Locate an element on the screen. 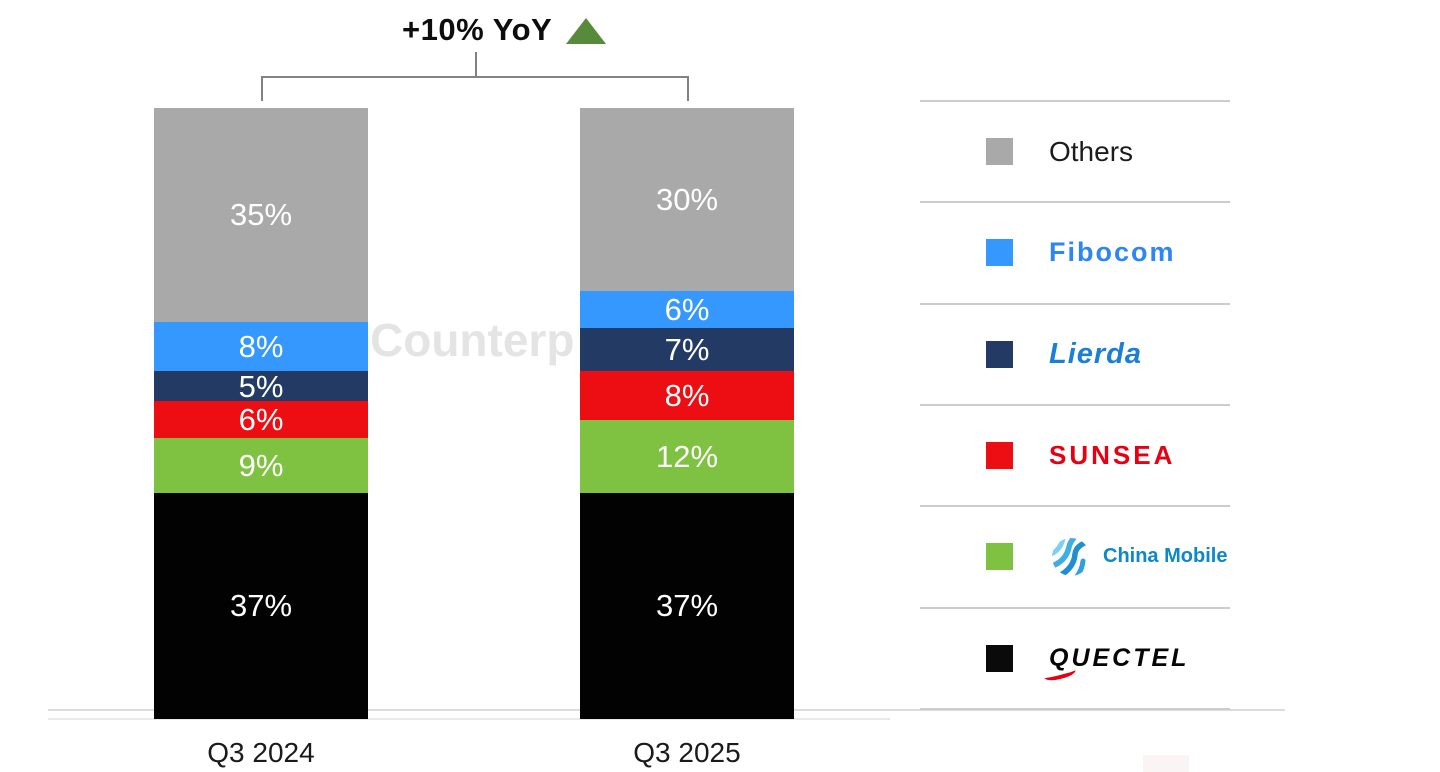 This screenshot has height=772, width=1440. segment-label: 5% is located at coordinates (261, 386).